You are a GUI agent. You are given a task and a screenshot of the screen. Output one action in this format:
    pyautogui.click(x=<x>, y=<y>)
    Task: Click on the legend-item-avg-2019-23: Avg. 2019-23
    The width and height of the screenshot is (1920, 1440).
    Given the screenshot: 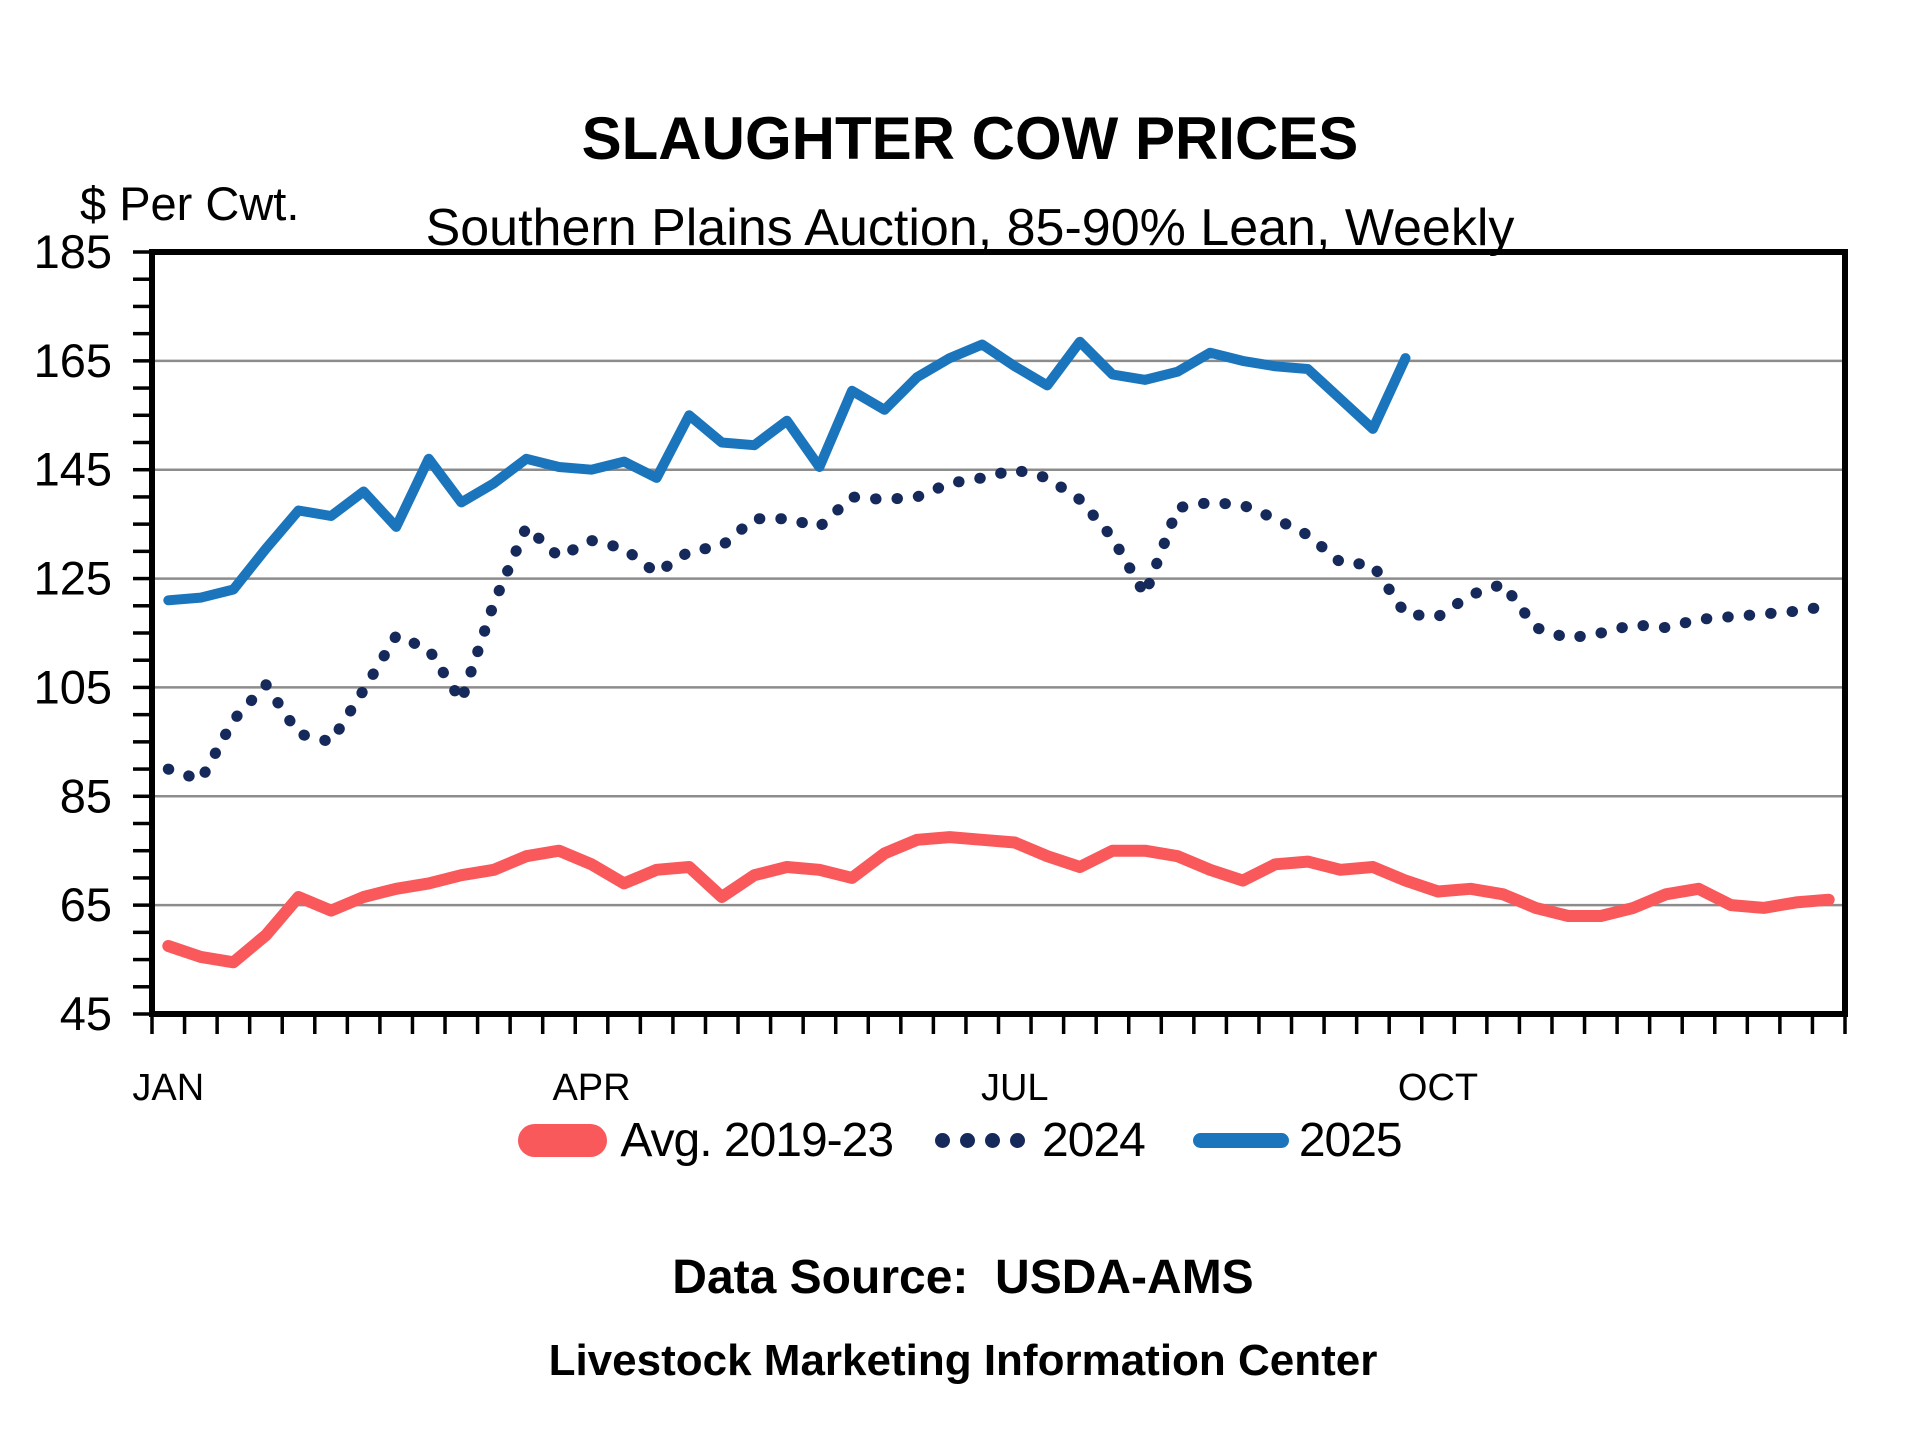 What is the action you would take?
    pyautogui.click(x=706, y=1140)
    